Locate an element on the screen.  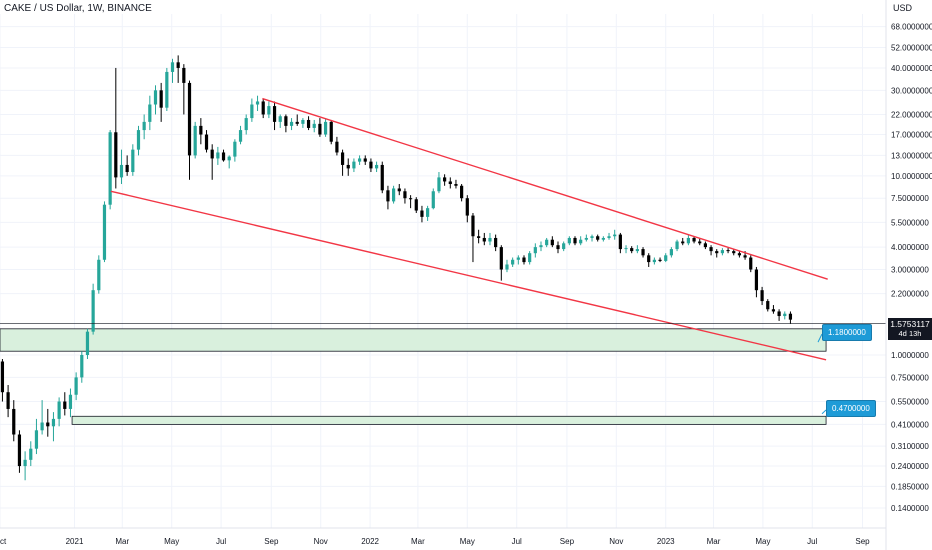
y-tick-label: 13.0000000 is located at coordinates (911, 155).